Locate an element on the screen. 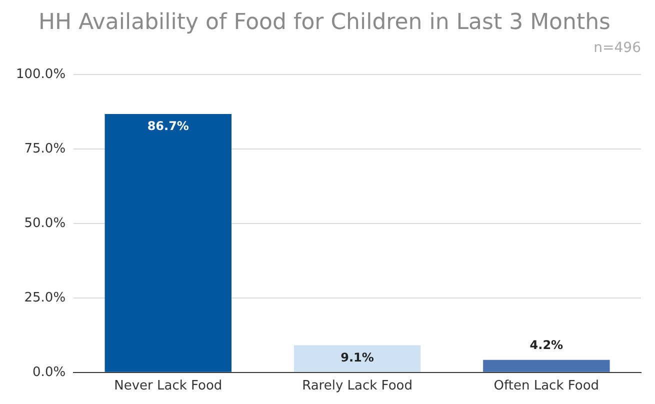 This screenshot has height=404, width=655. y-tick-label: 50.0% is located at coordinates (45, 223).